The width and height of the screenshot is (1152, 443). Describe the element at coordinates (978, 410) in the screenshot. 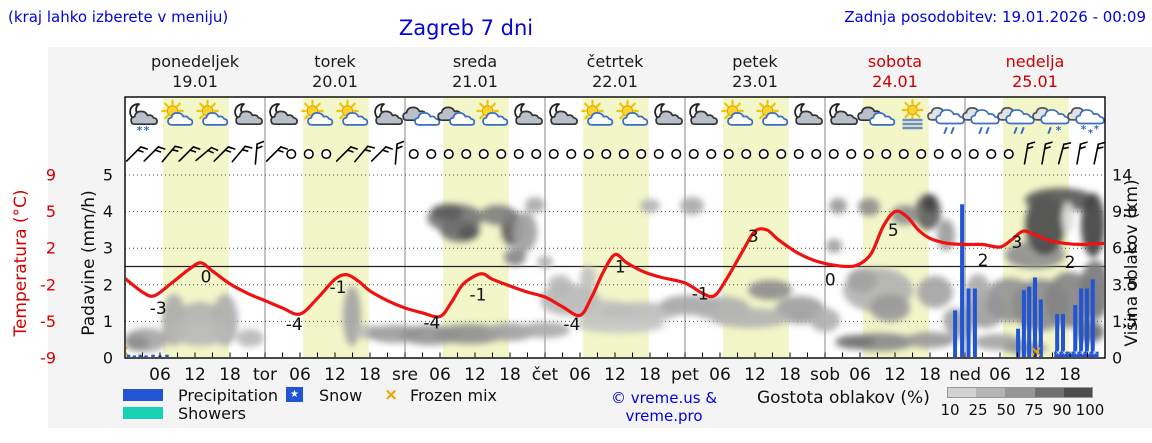

I see `density-tick-label: 25` at that location.